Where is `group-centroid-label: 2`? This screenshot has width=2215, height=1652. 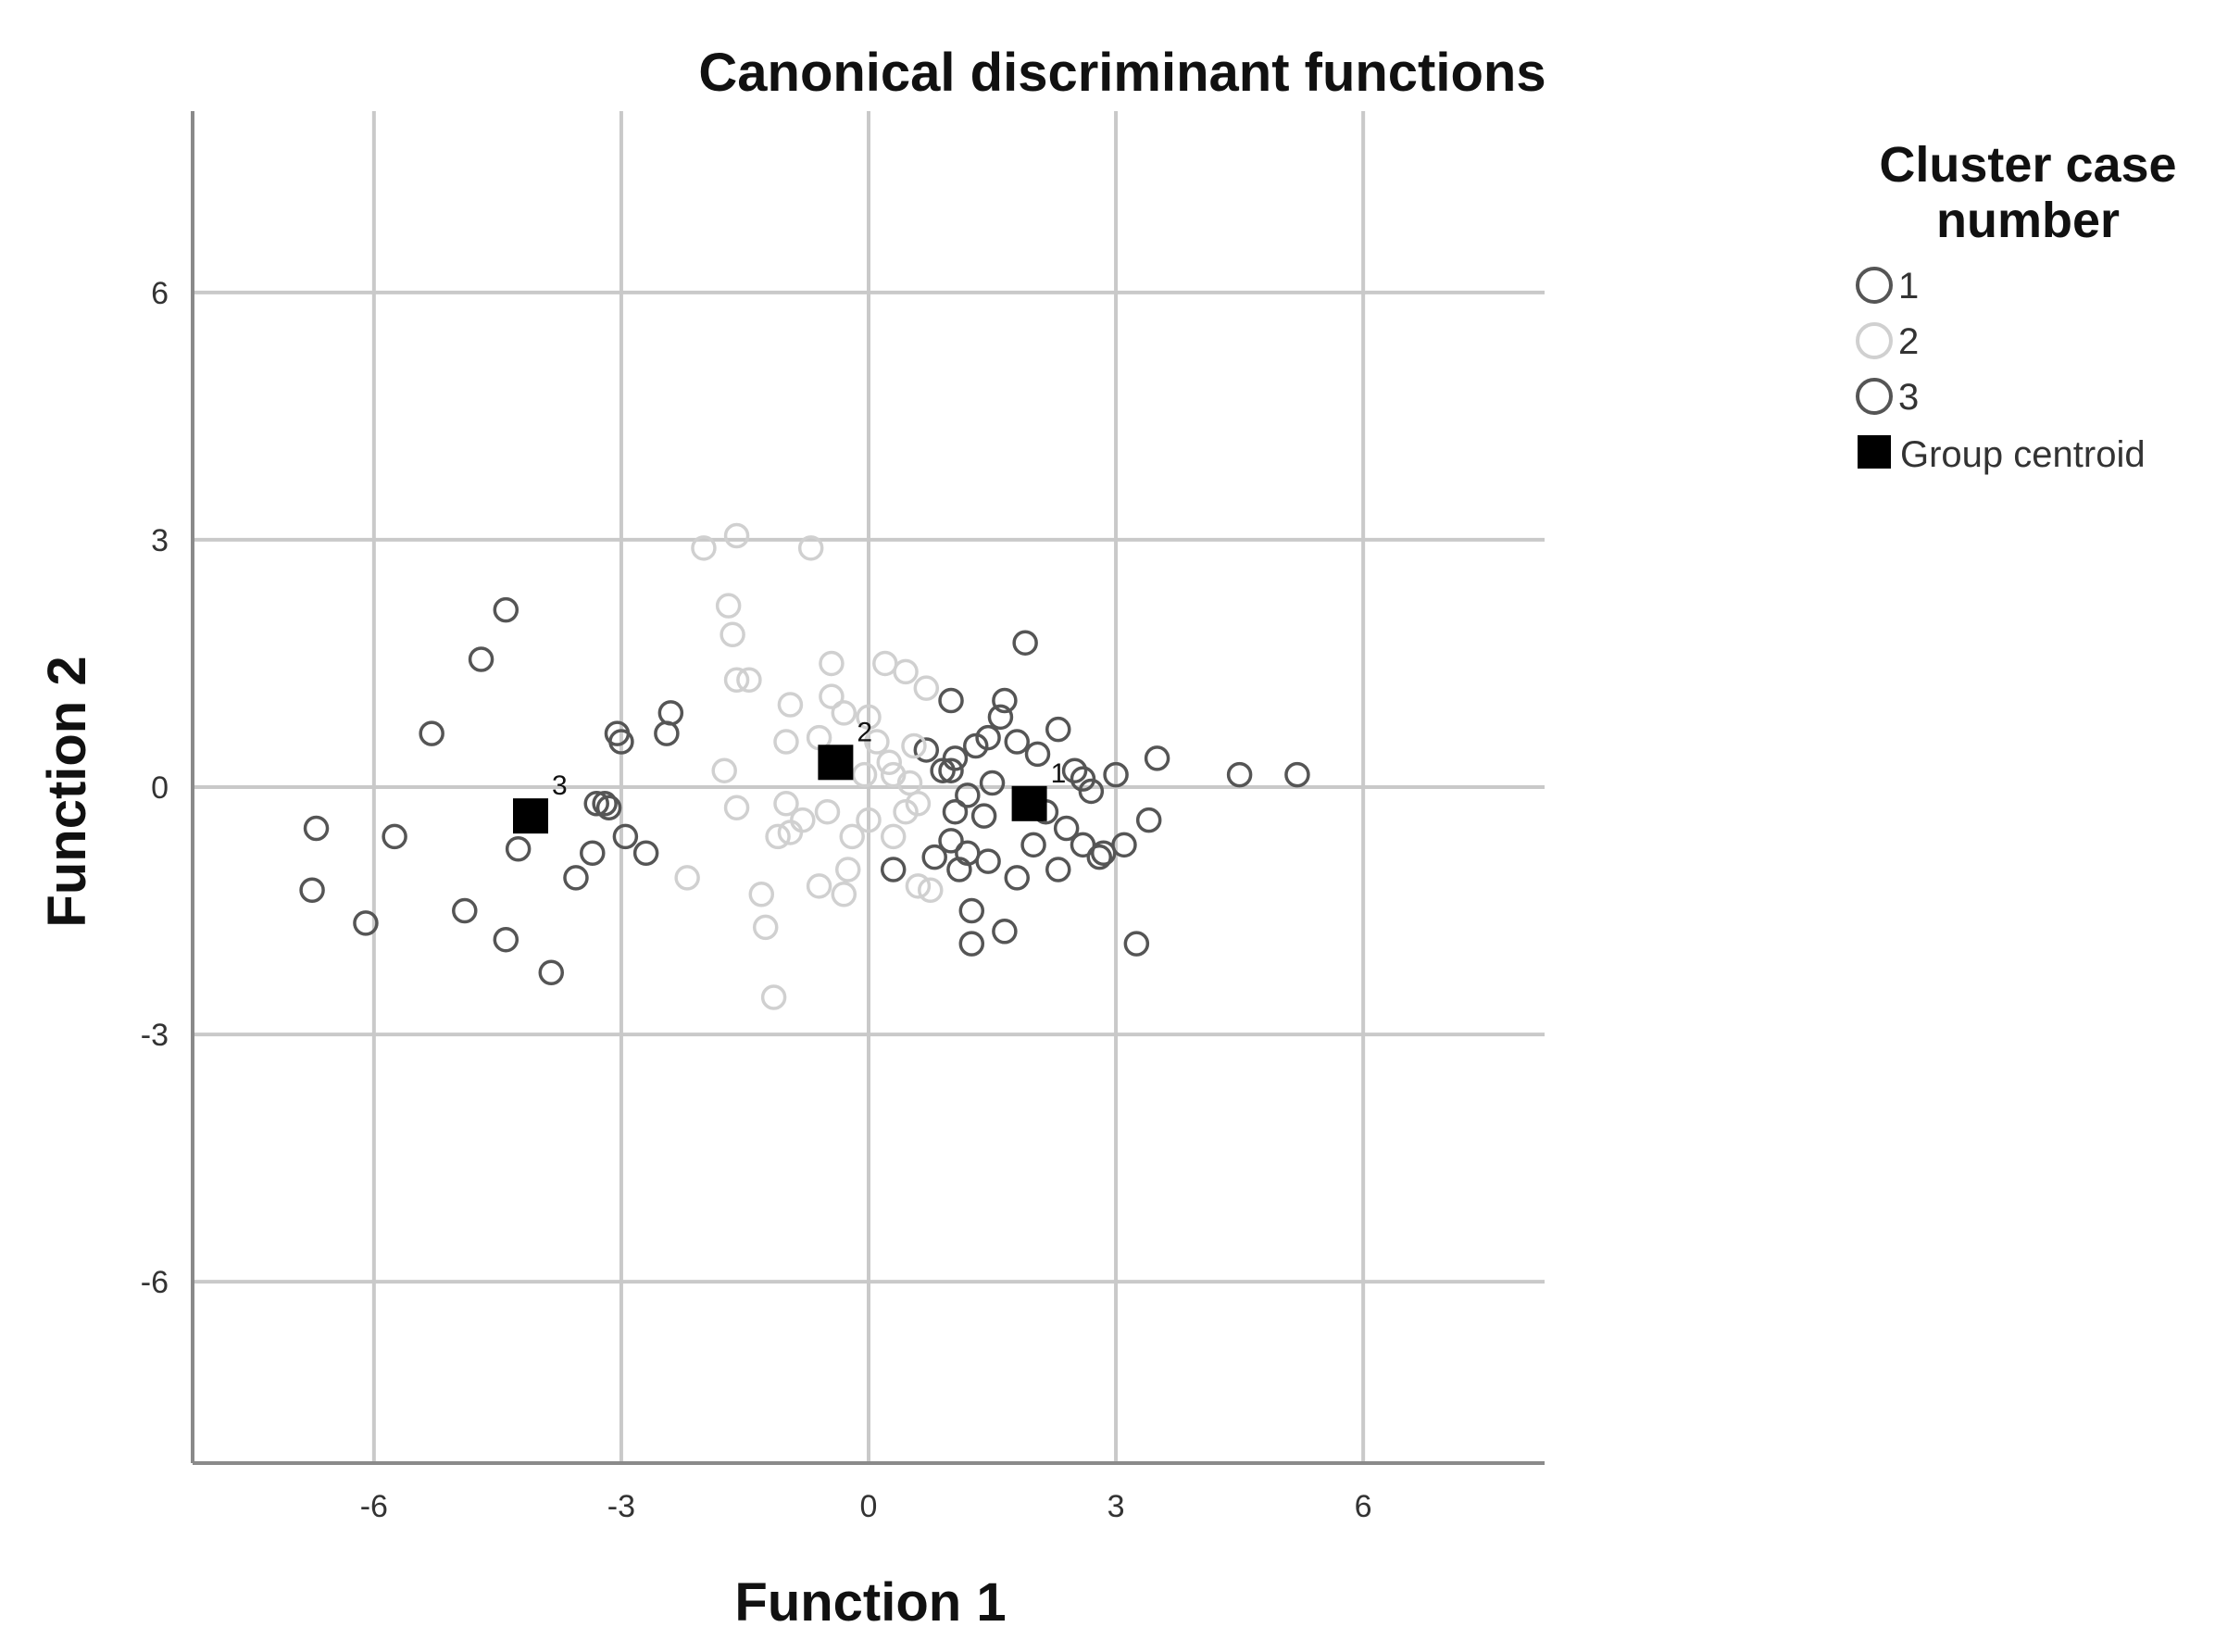
group-centroid-label: 2 is located at coordinates (865, 732).